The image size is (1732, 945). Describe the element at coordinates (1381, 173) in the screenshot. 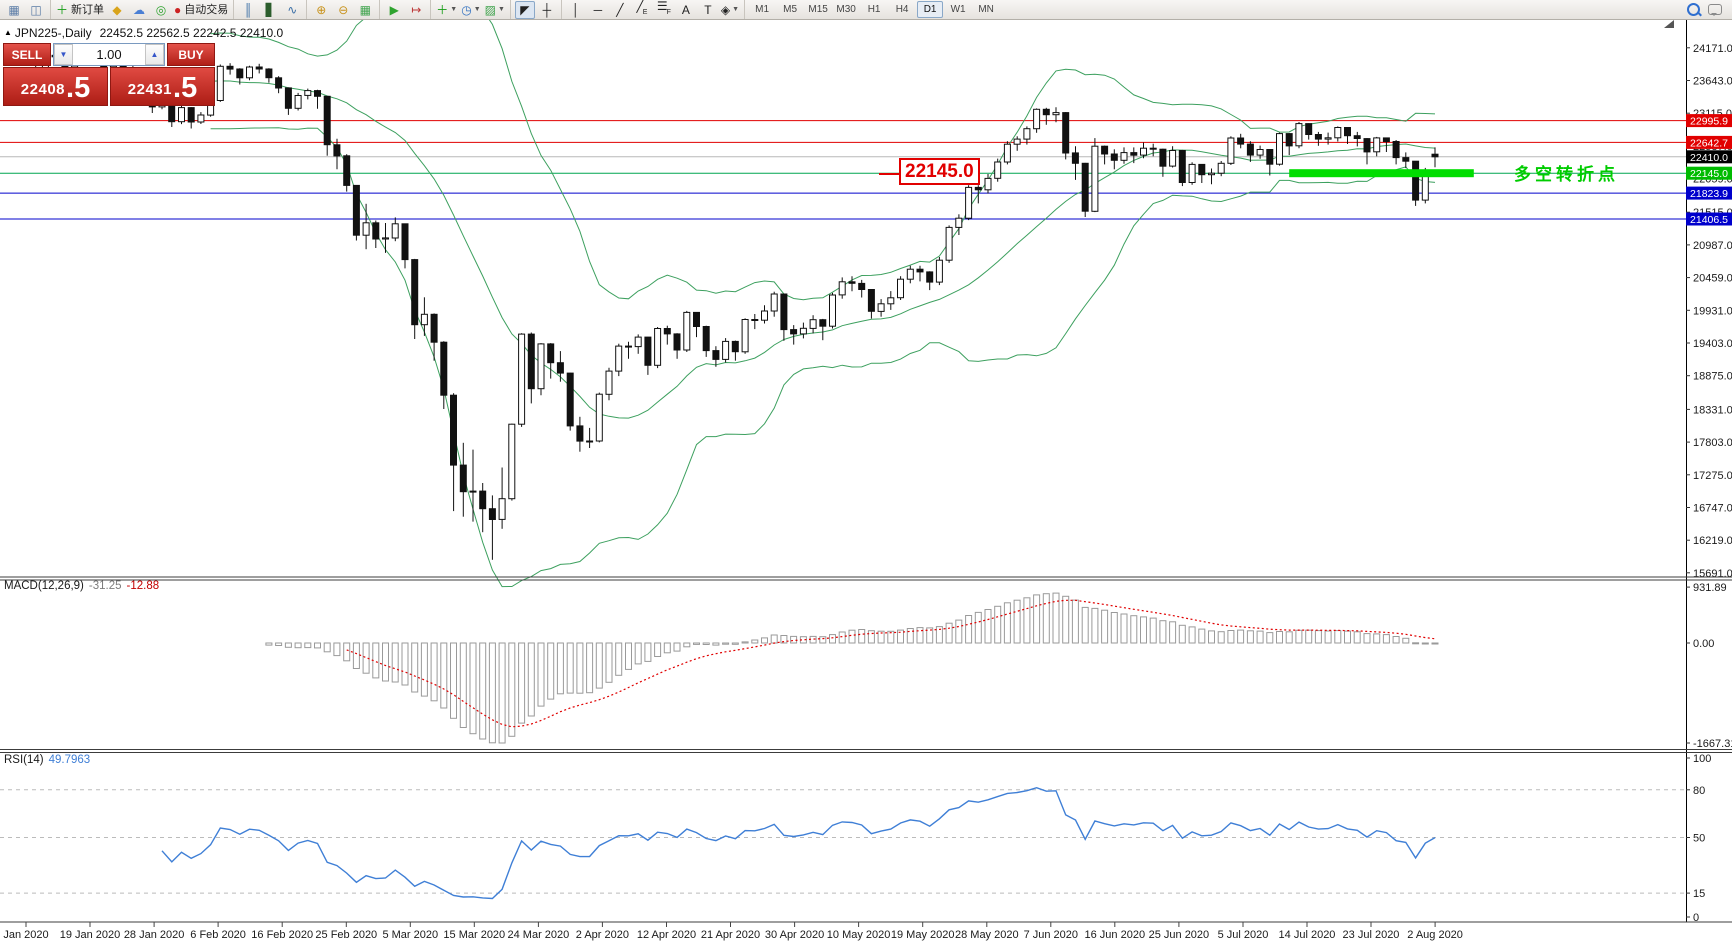

I see `turning-point-highlight` at that location.